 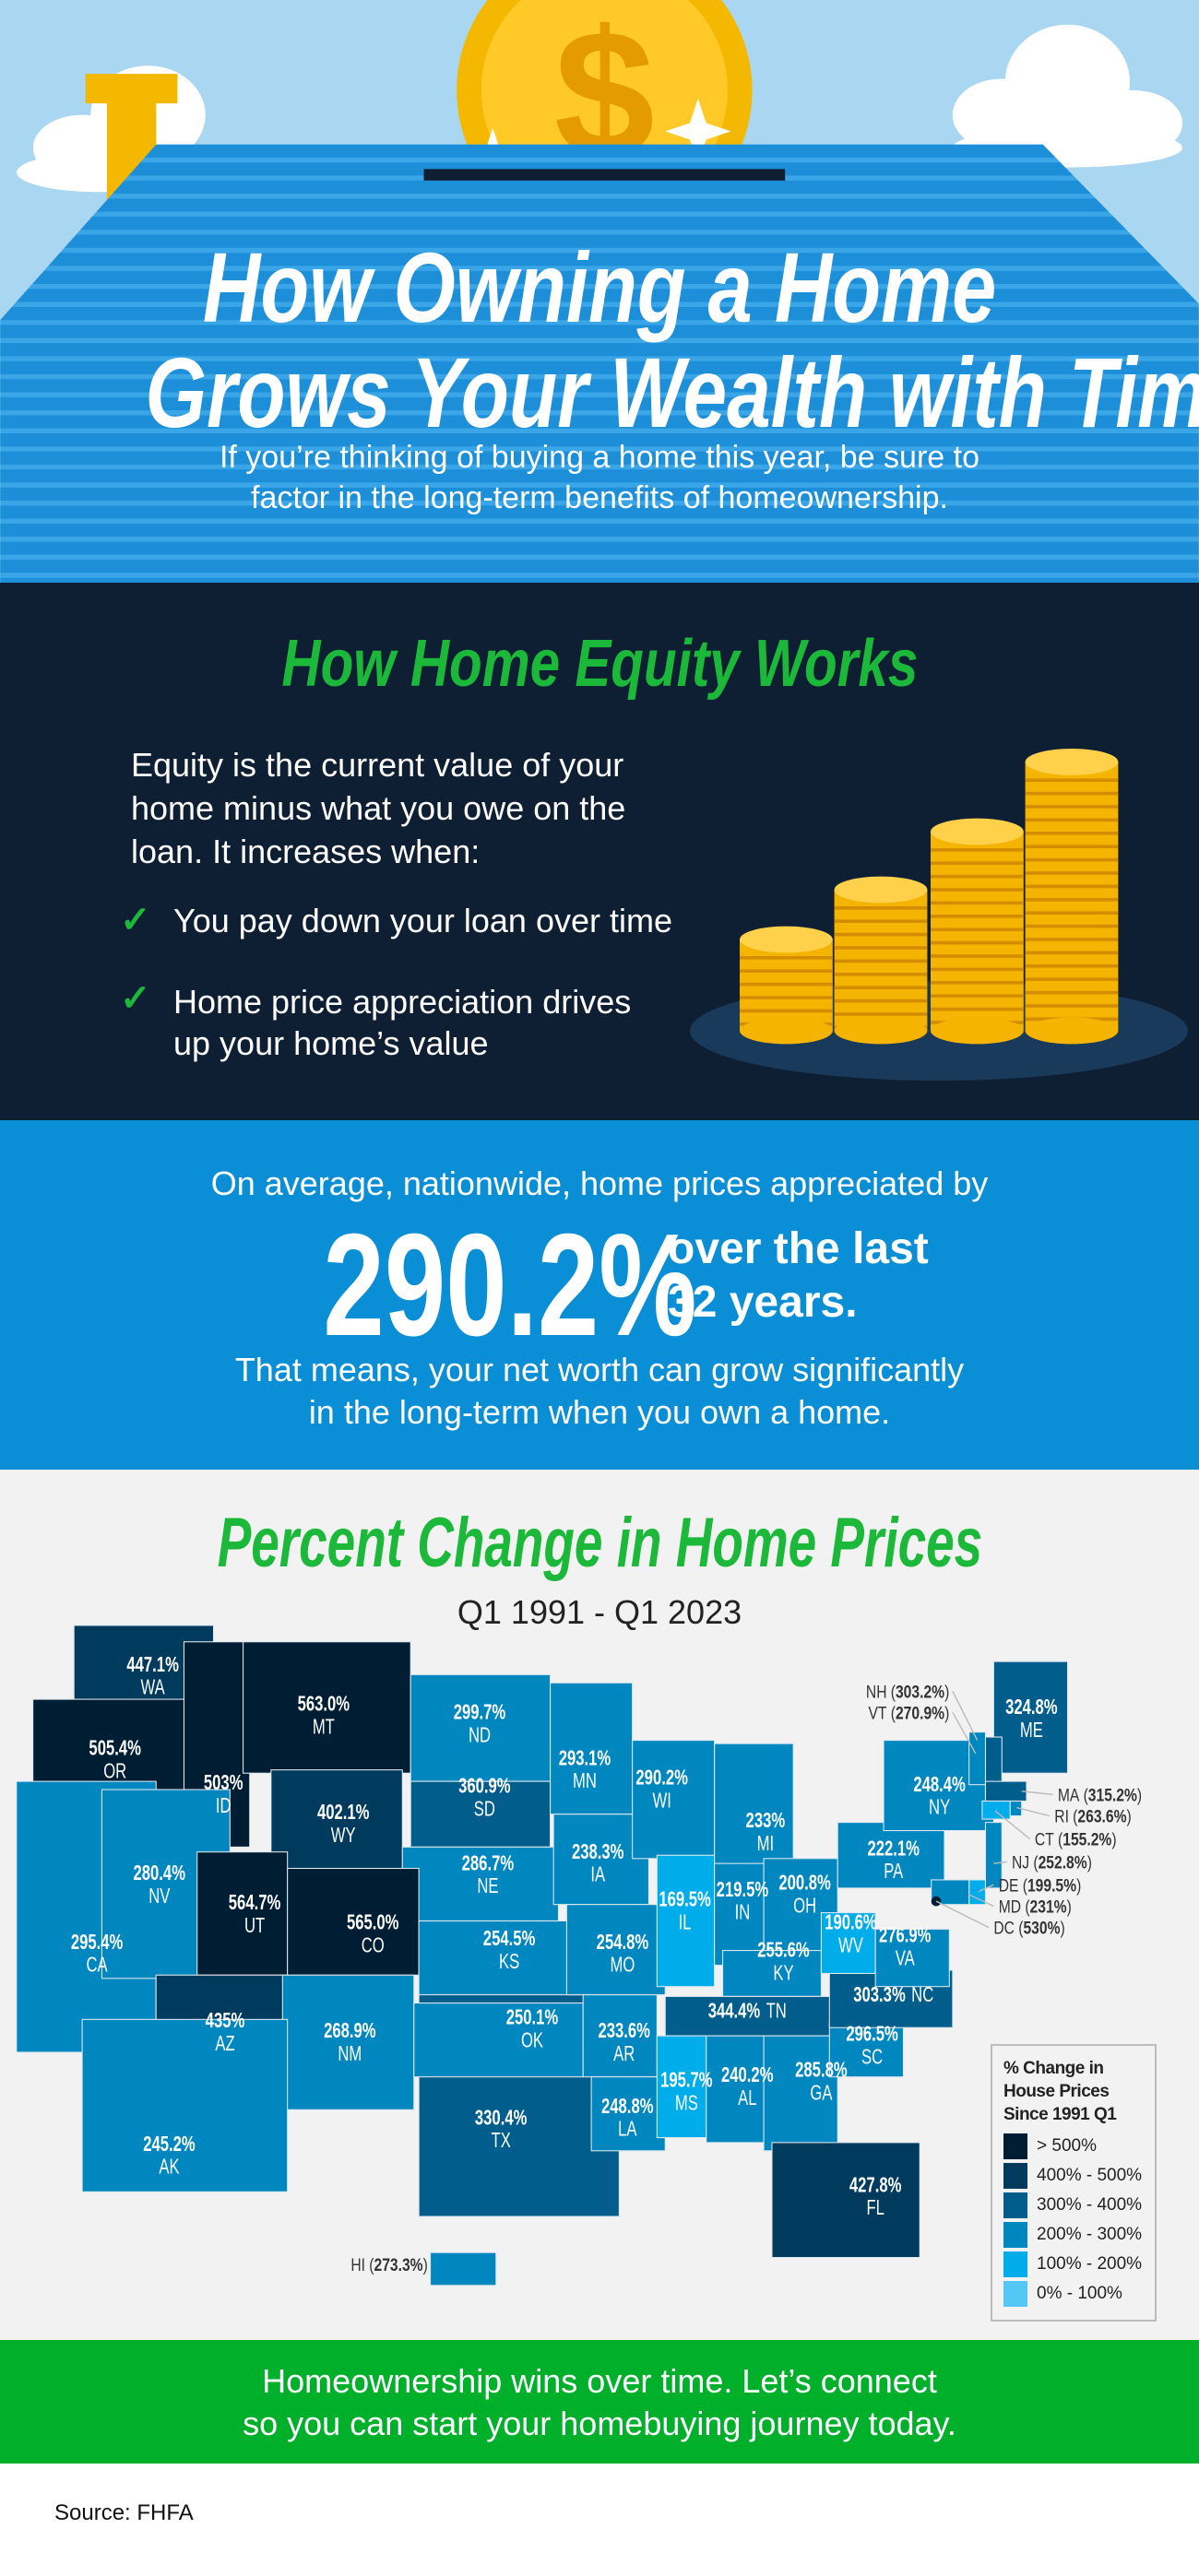 What do you see at coordinates (1073, 2176) in the screenshot?
I see `legend-item: 400% - 500%` at bounding box center [1073, 2176].